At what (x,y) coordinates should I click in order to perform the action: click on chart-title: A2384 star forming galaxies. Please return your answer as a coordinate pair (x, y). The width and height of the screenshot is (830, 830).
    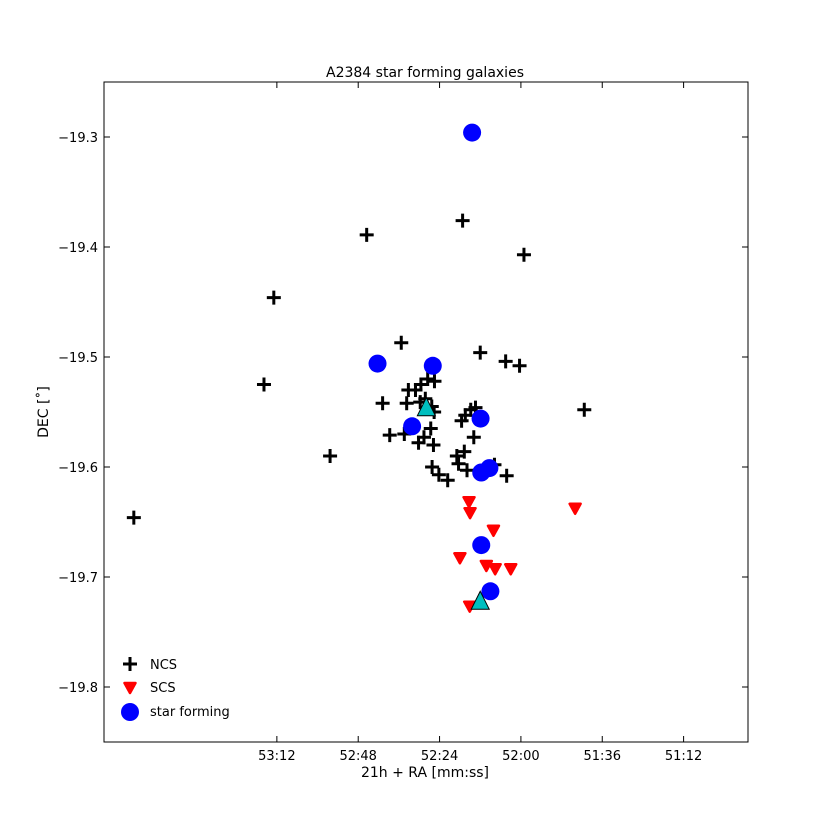
    Looking at the image, I should click on (425, 73).